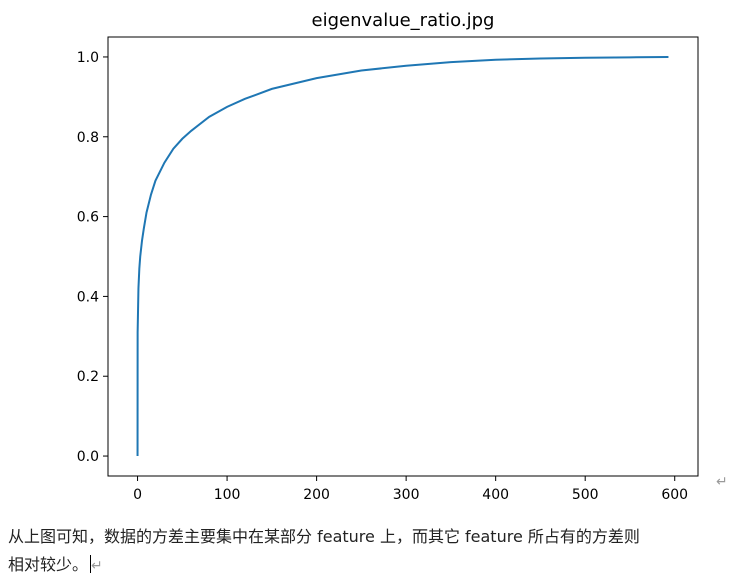 The image size is (751, 585). Describe the element at coordinates (137, 495) in the screenshot. I see `x-tick-label: 0` at that location.